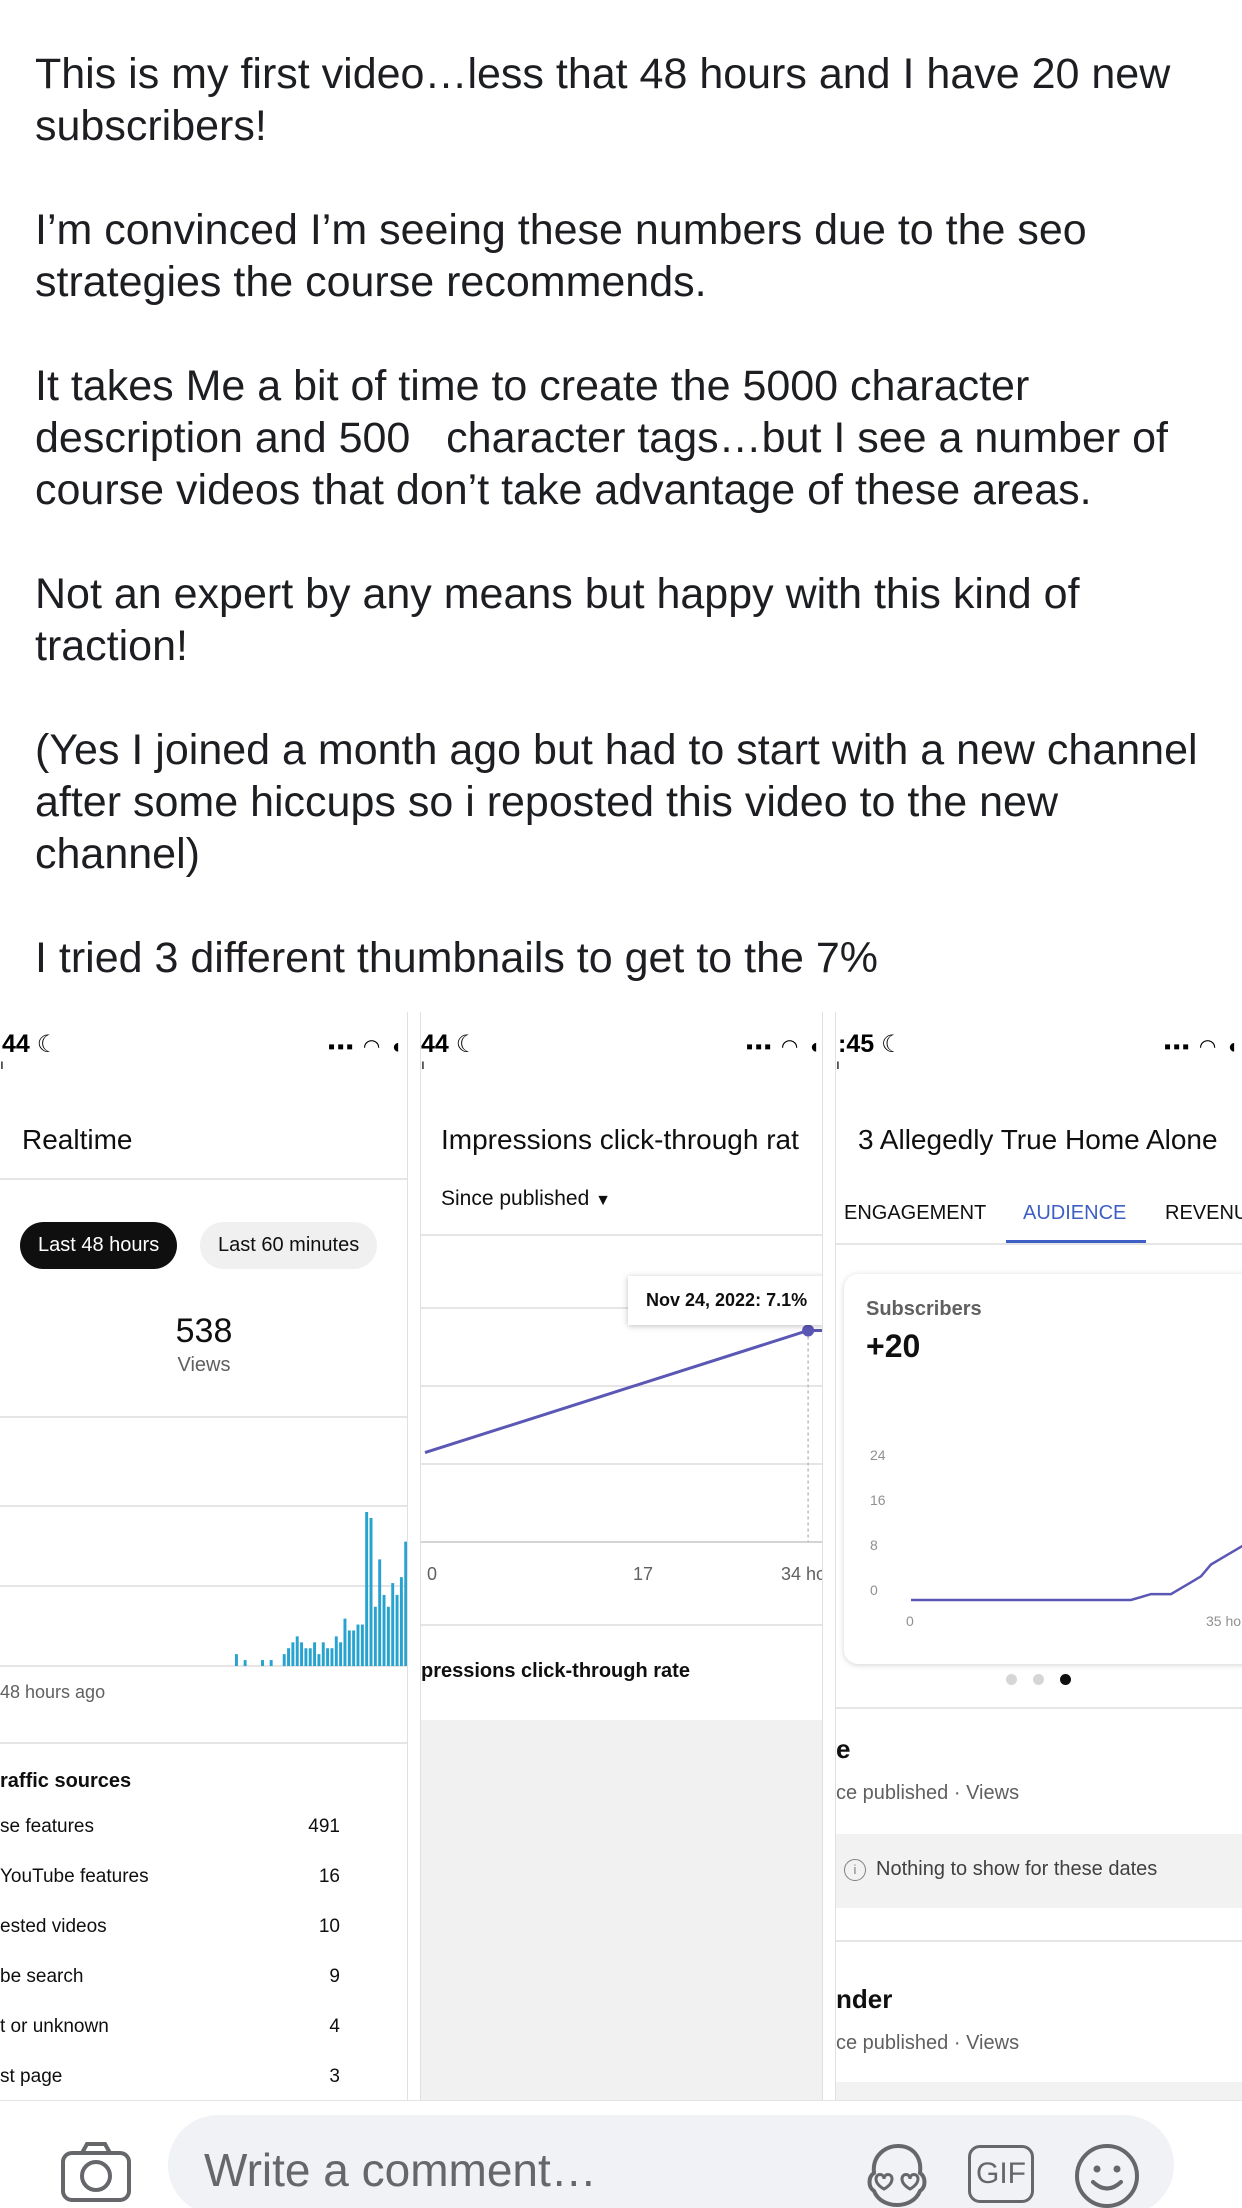  What do you see at coordinates (802, 1574) in the screenshot?
I see `x-tick-label: 34 ho` at bounding box center [802, 1574].